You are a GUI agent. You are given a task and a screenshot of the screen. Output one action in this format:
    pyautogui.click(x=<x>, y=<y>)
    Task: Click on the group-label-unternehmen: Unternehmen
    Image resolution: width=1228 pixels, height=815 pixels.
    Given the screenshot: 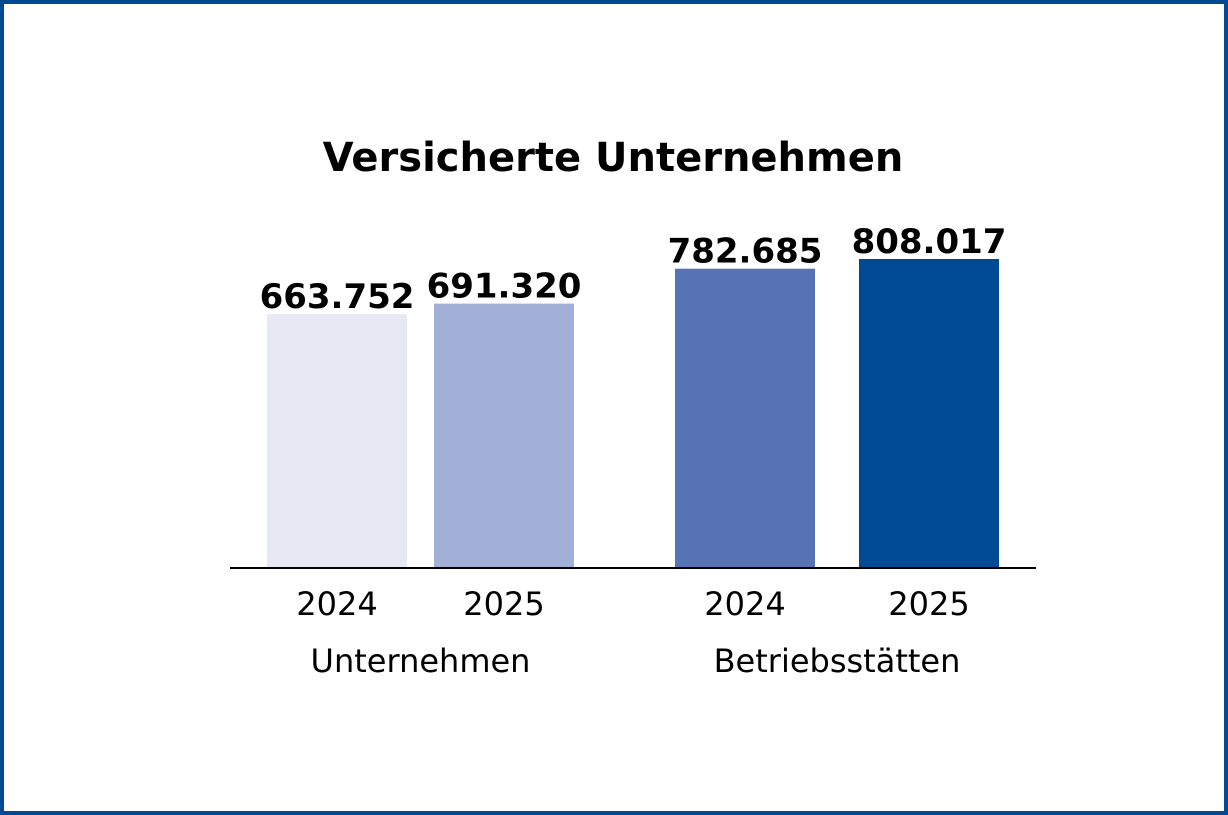 What is the action you would take?
    pyautogui.click(x=421, y=661)
    